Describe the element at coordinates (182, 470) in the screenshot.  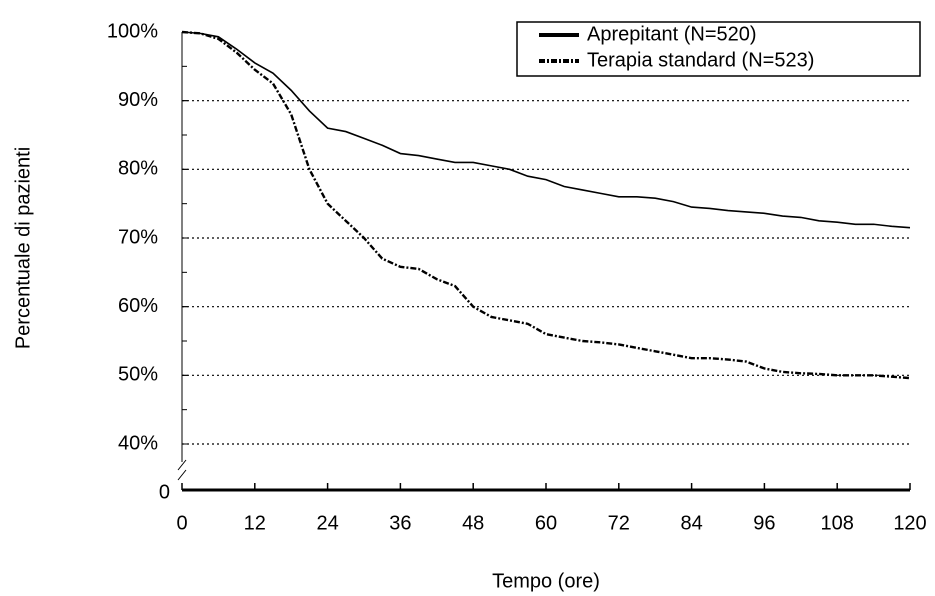
I see `axis-break` at that location.